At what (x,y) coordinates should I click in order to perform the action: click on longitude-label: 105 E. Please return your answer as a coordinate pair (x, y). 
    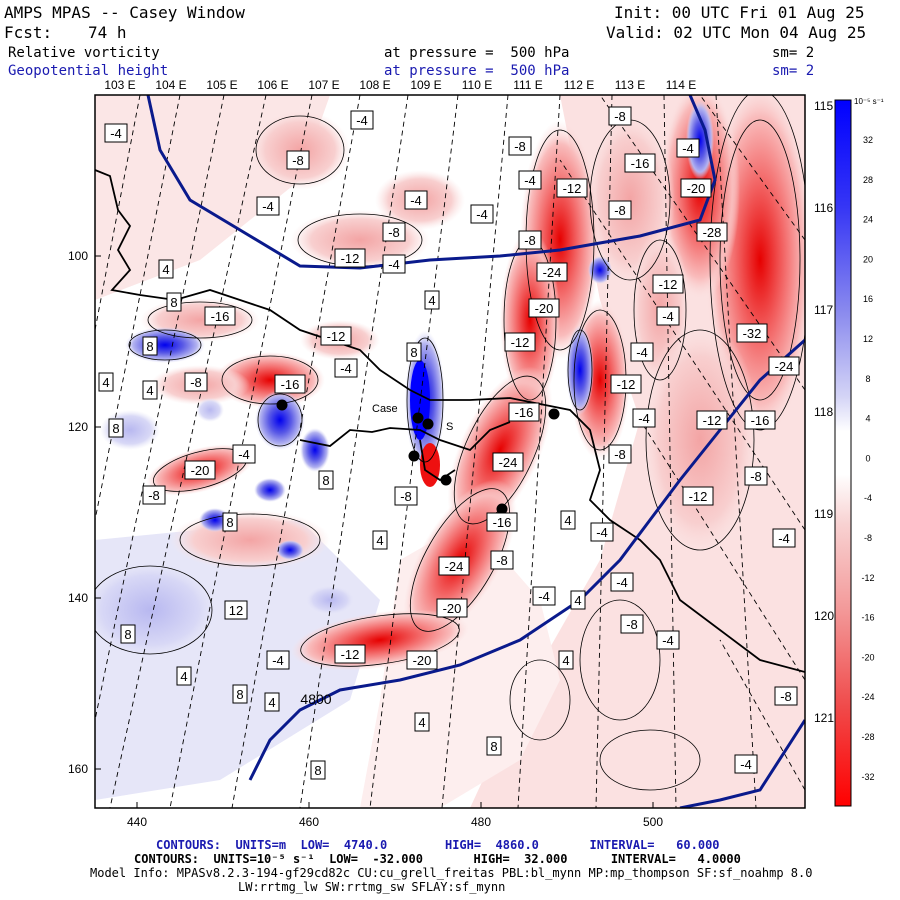
    Looking at the image, I should click on (221, 85).